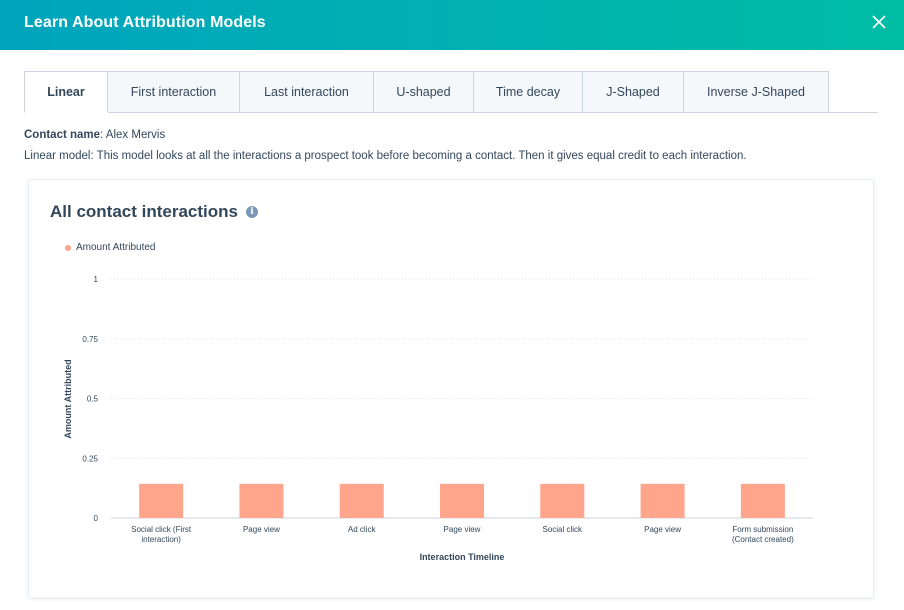 This screenshot has height=610, width=904. I want to click on legend-label: Amount Attributed, so click(116, 247).